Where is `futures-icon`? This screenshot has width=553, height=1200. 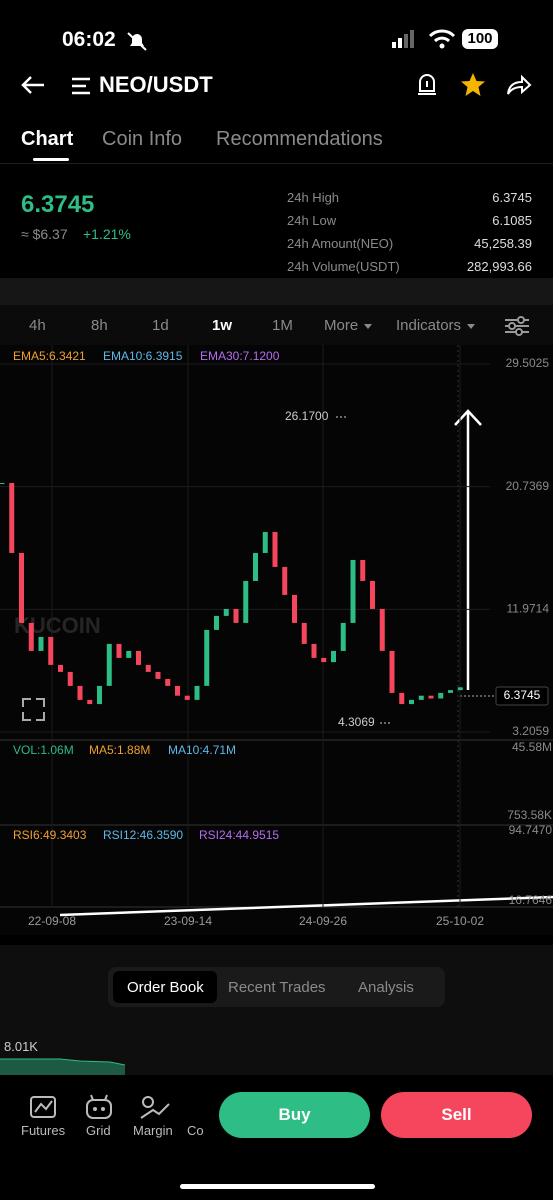
futures-icon is located at coordinates (44, 1108).